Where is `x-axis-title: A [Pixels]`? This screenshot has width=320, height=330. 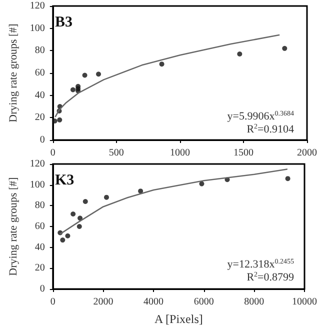 x-axis-title: A [Pixels] is located at coordinates (178, 319).